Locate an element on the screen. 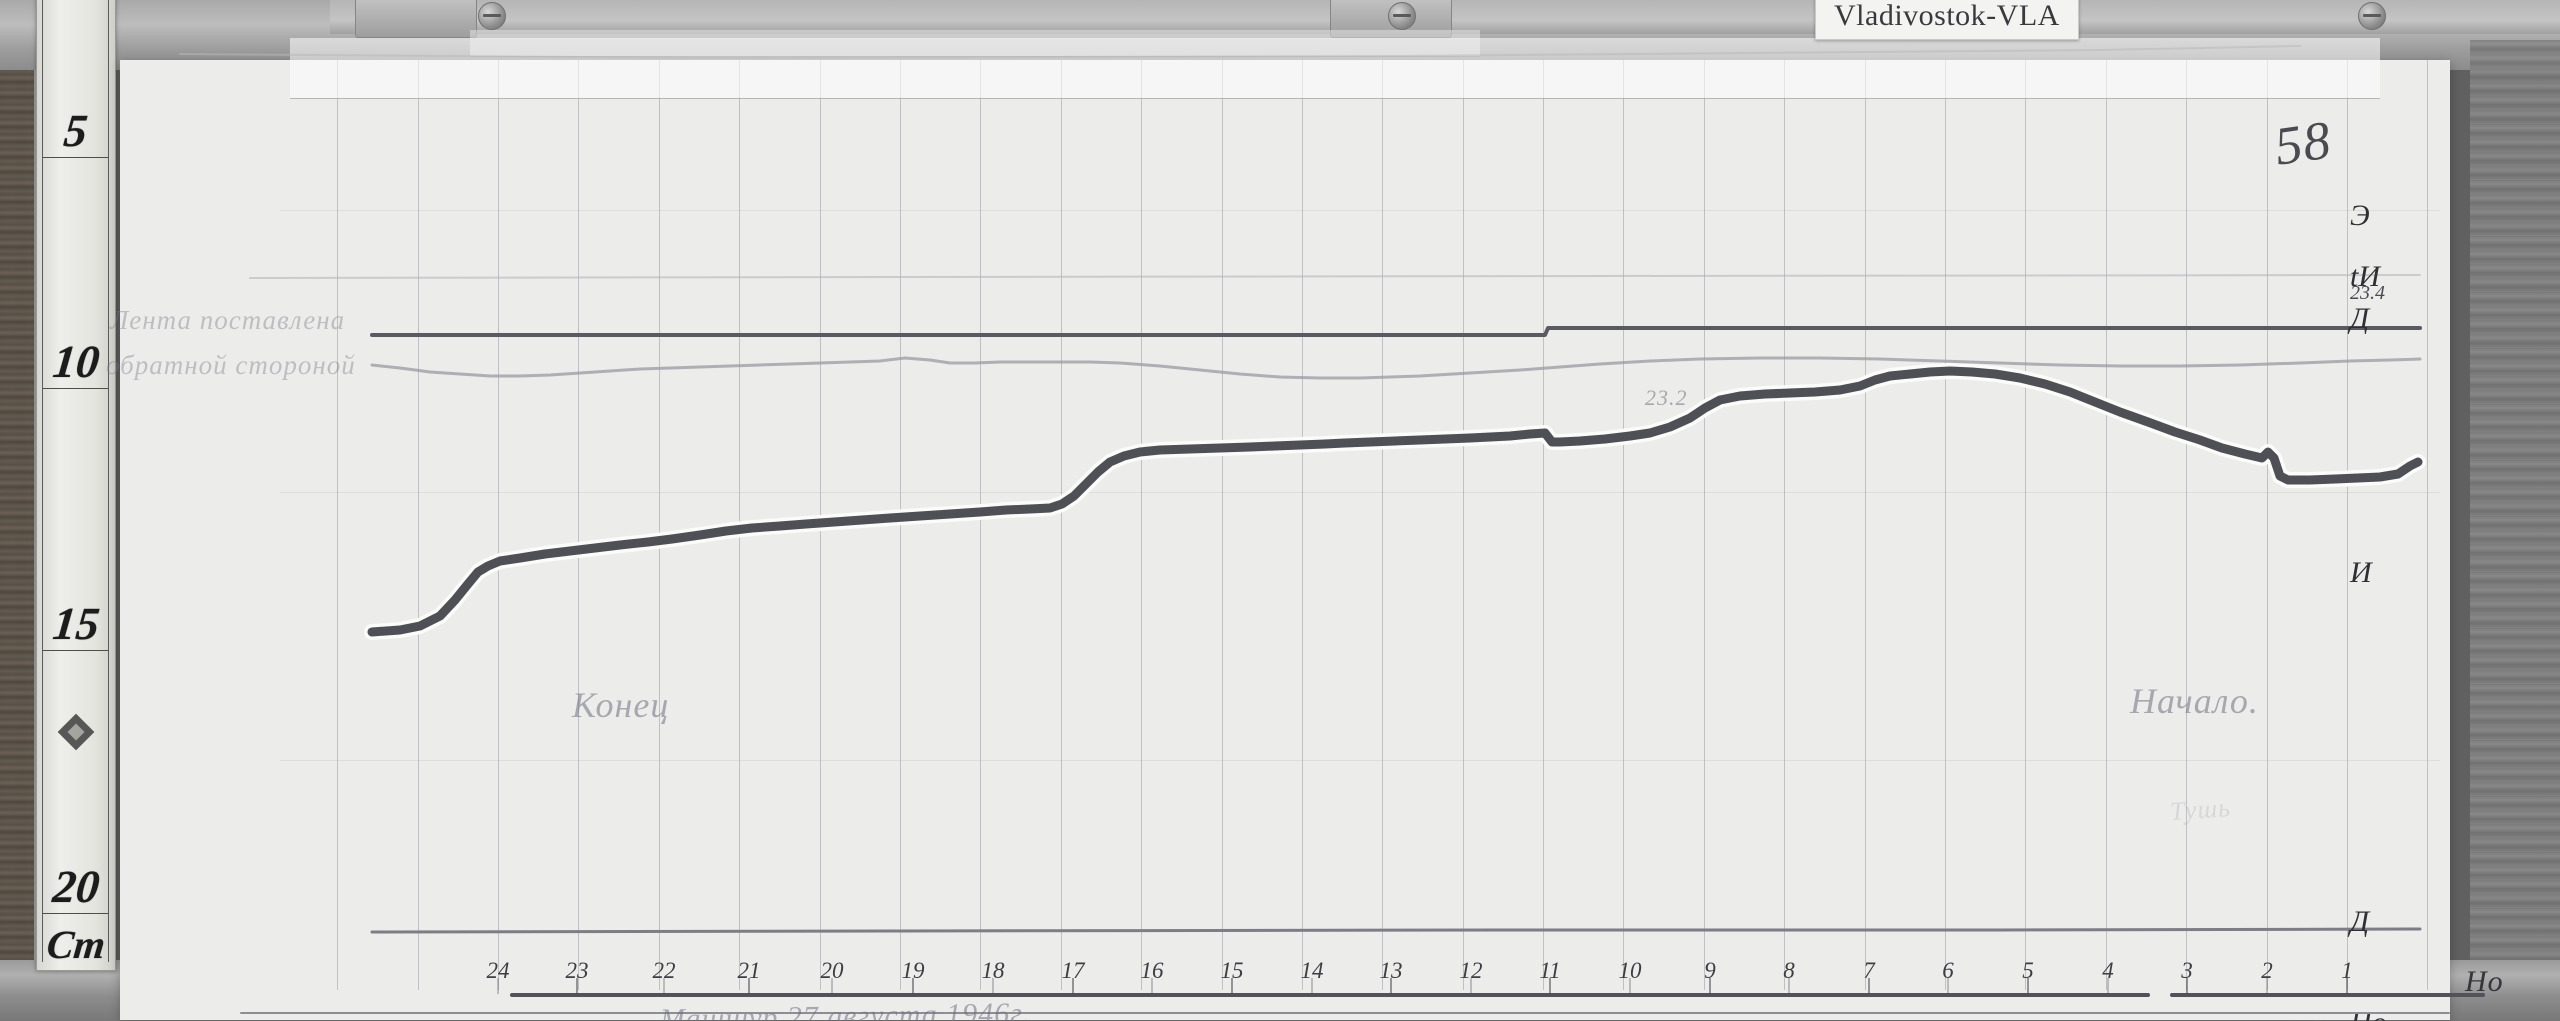  sheet-note-line-1: Лента поставлена is located at coordinates (228, 320).